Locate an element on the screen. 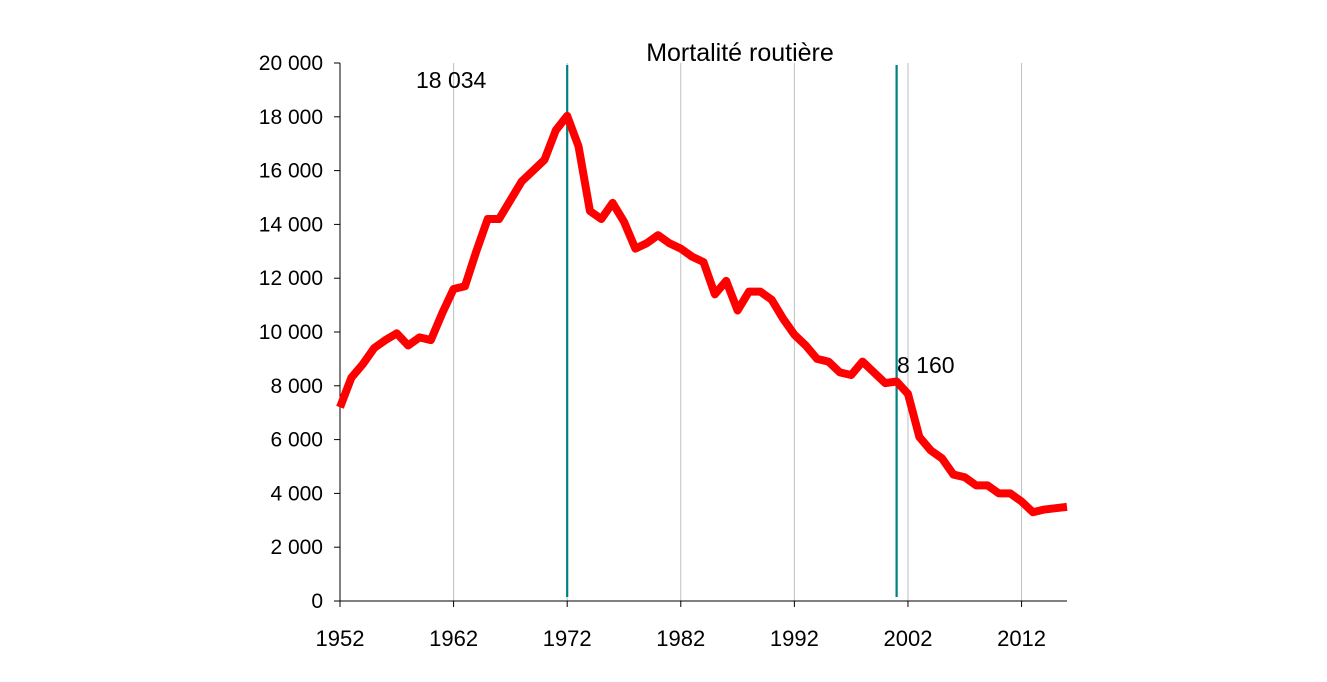  y-tick-label: 20 000 is located at coordinates (291, 63).